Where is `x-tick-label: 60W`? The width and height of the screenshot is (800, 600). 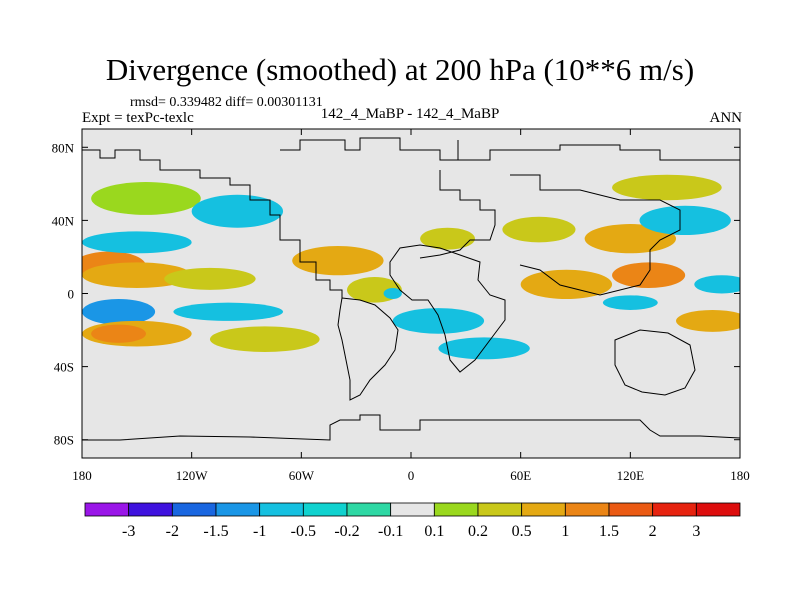 x-tick-label: 60W is located at coordinates (302, 475).